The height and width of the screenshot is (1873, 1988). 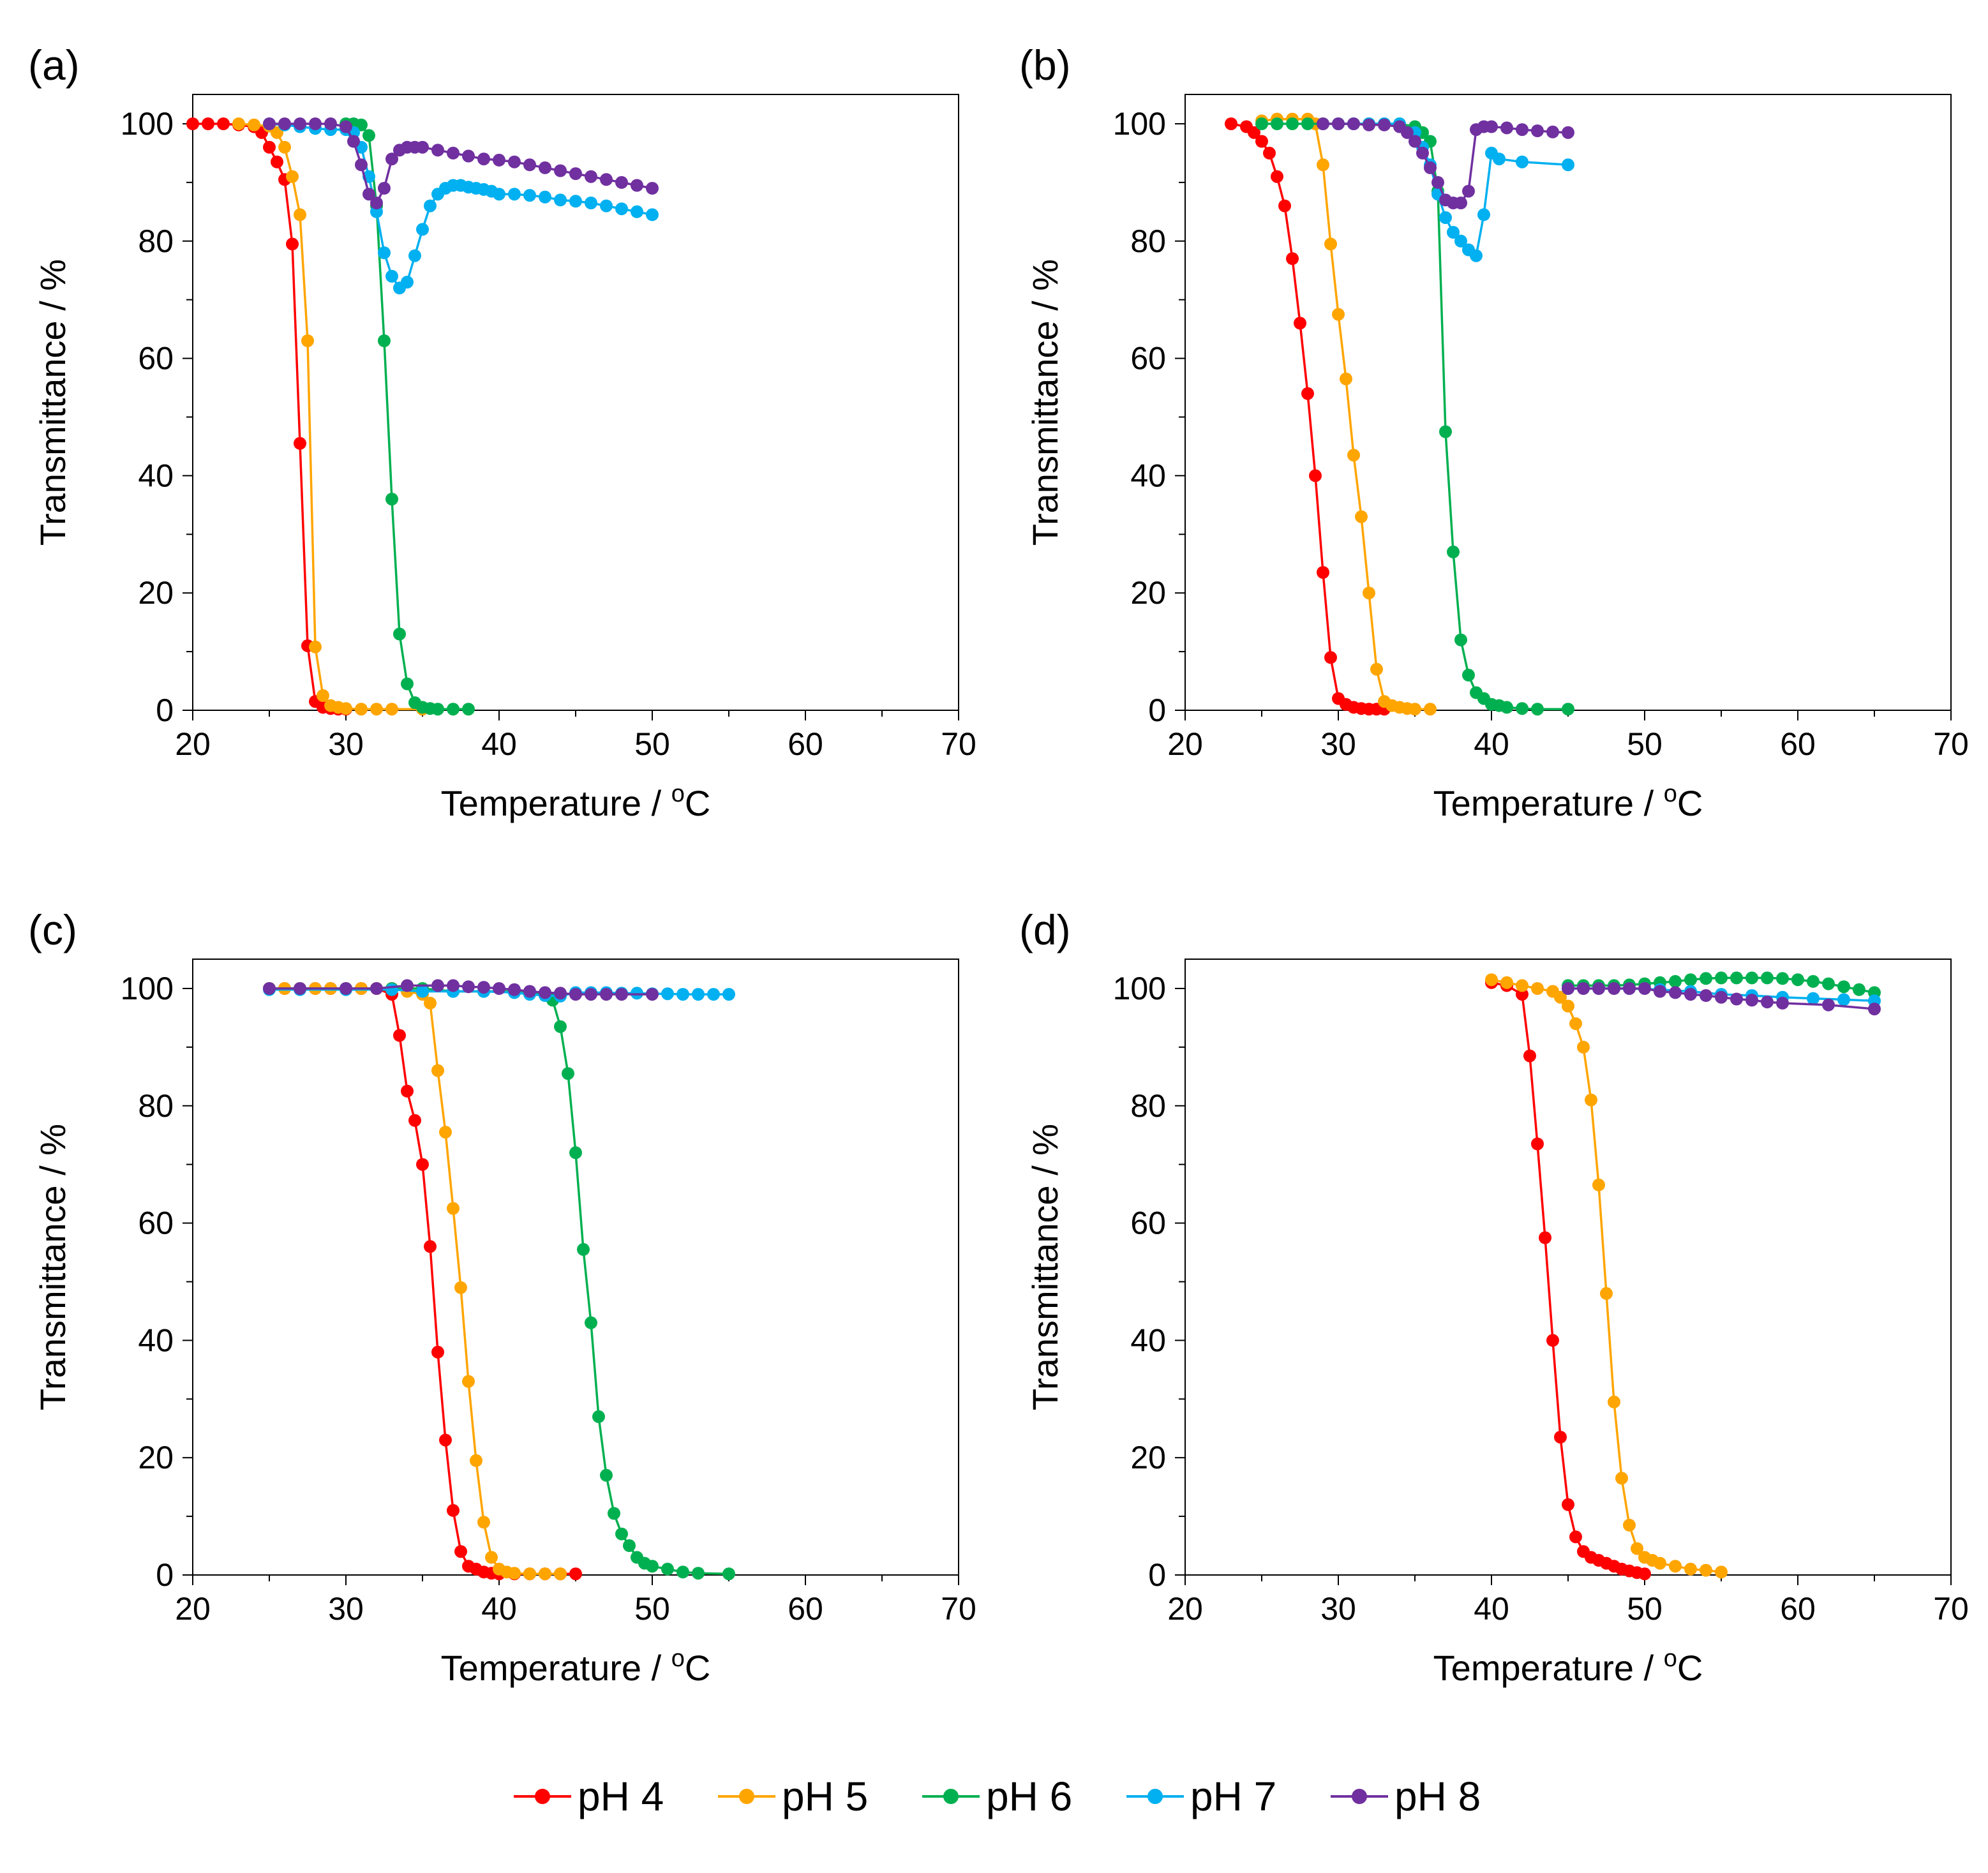 I want to click on panel-label: (a), so click(x=54, y=65).